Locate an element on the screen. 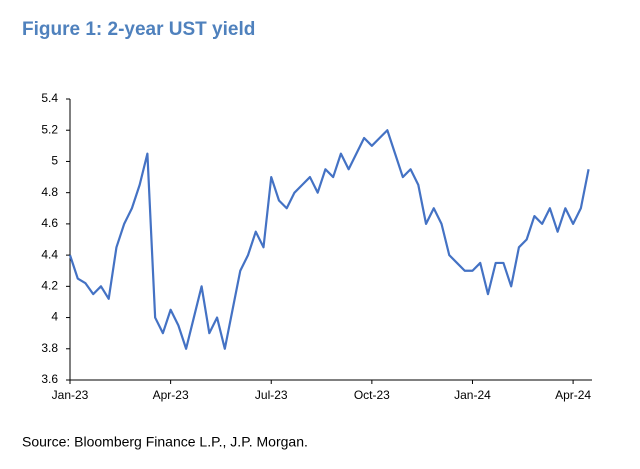  x-tick-label: Apr-24 is located at coordinates (573, 395).